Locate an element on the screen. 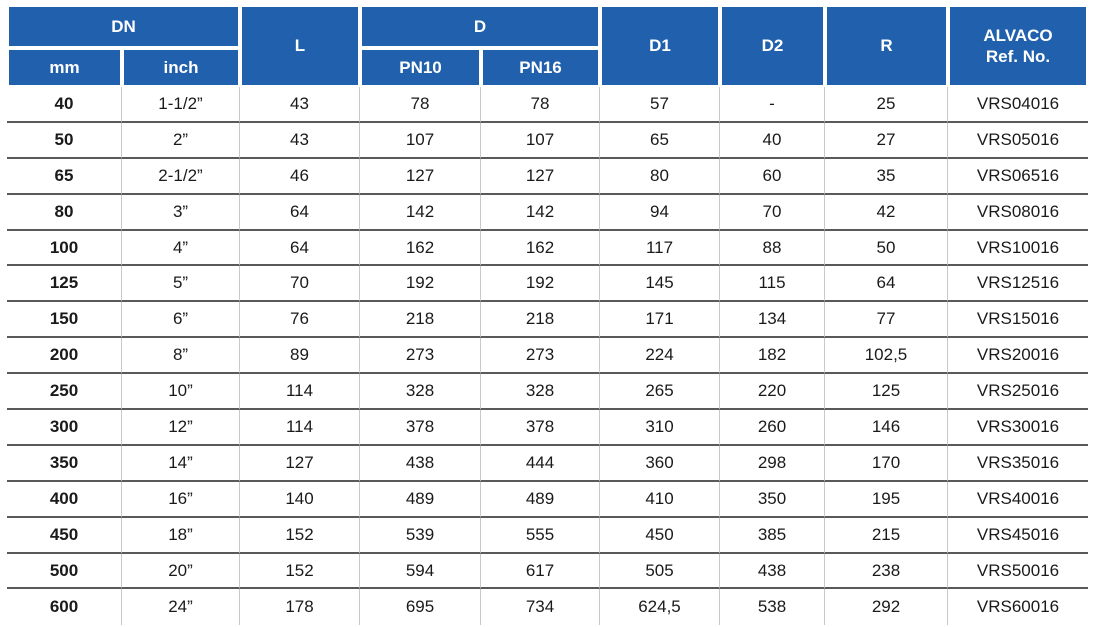  cell-D1: 65 is located at coordinates (660, 140).